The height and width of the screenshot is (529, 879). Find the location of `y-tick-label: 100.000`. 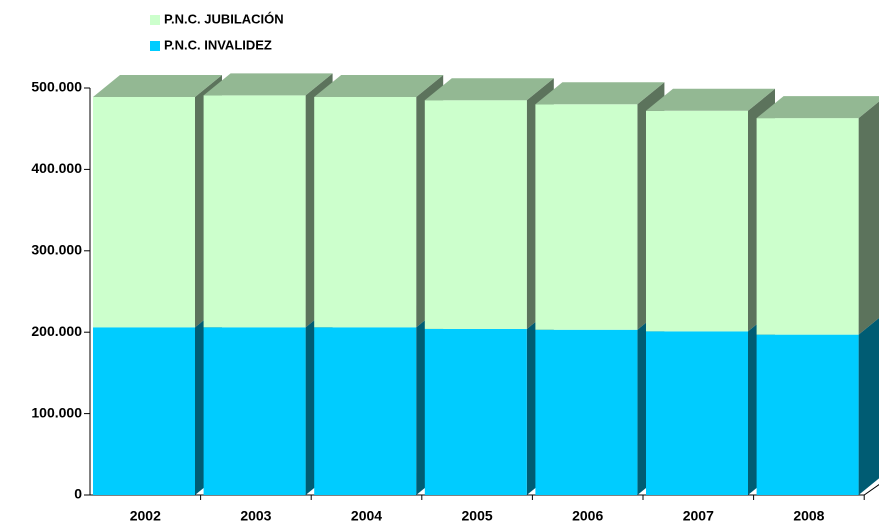

y-tick-label: 100.000 is located at coordinates (56, 412).